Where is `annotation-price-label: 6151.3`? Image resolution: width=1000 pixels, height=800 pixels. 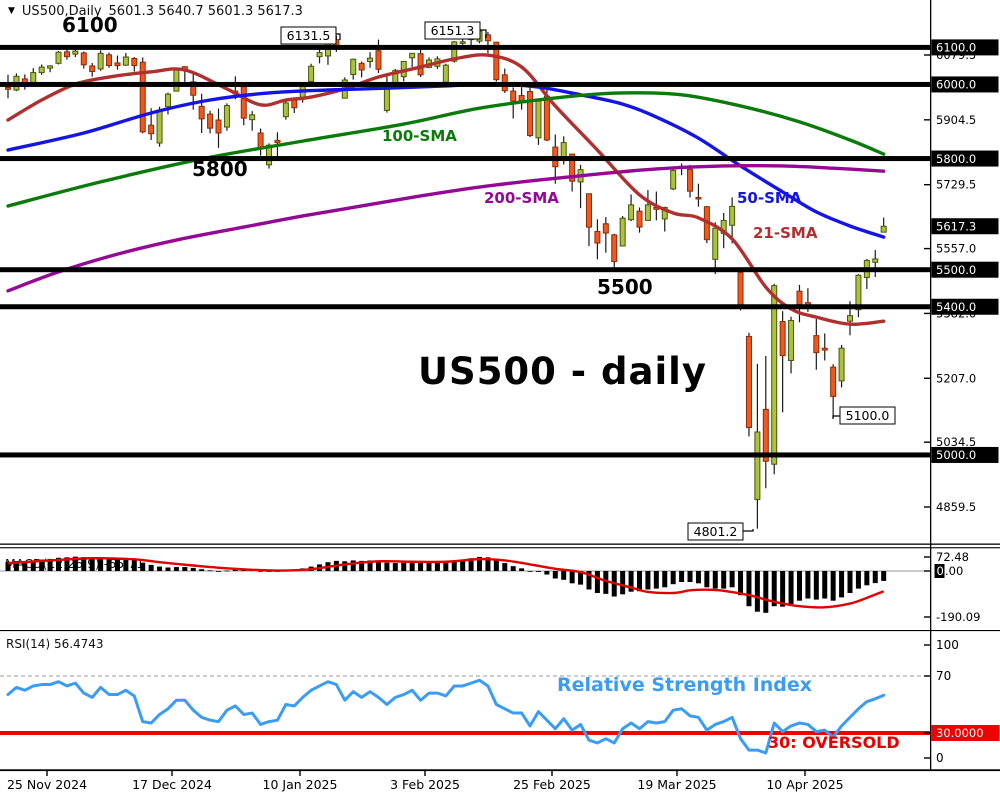 annotation-price-label: 6151.3 is located at coordinates (453, 30).